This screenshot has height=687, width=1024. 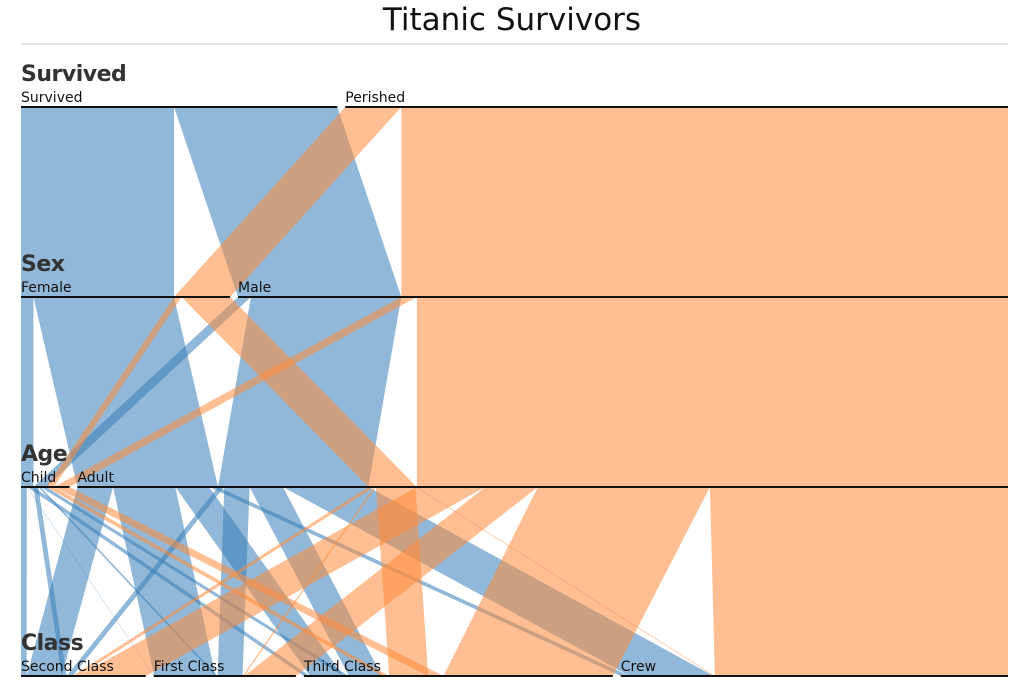 I want to click on ribbon-perished-male-adult-second-class, so click(x=282, y=581).